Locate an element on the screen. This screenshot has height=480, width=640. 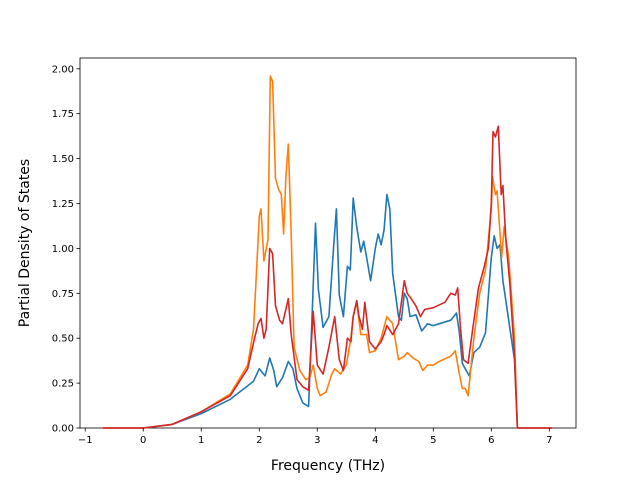
x-tick-label: 3 is located at coordinates (317, 440).